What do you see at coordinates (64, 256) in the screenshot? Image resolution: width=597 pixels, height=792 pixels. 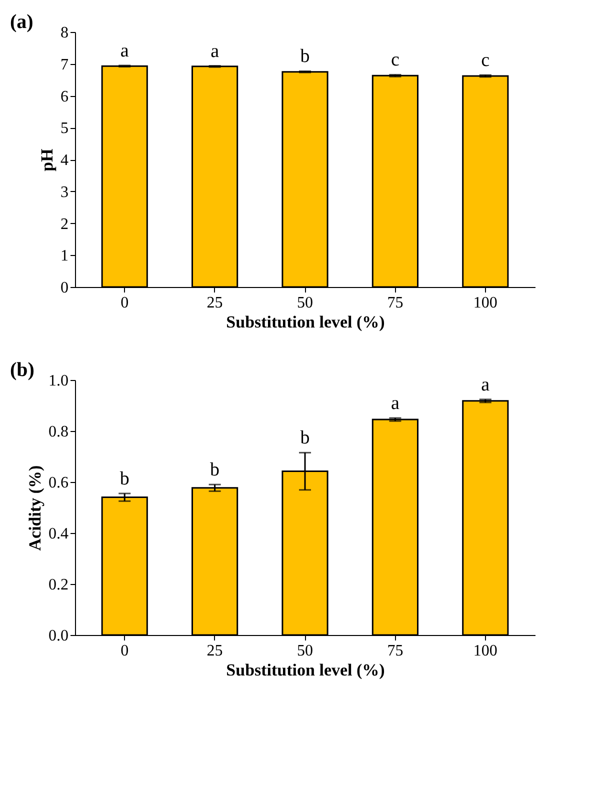 I see `y-tick-label: 1` at bounding box center [64, 256].